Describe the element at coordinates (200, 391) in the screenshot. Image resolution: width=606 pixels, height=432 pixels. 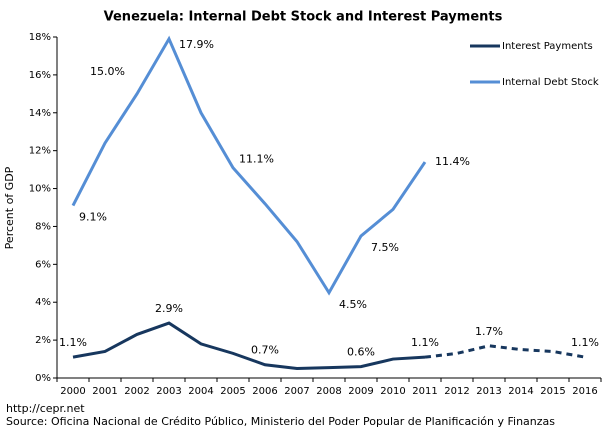
I see `x-tick-label: 2004` at that location.